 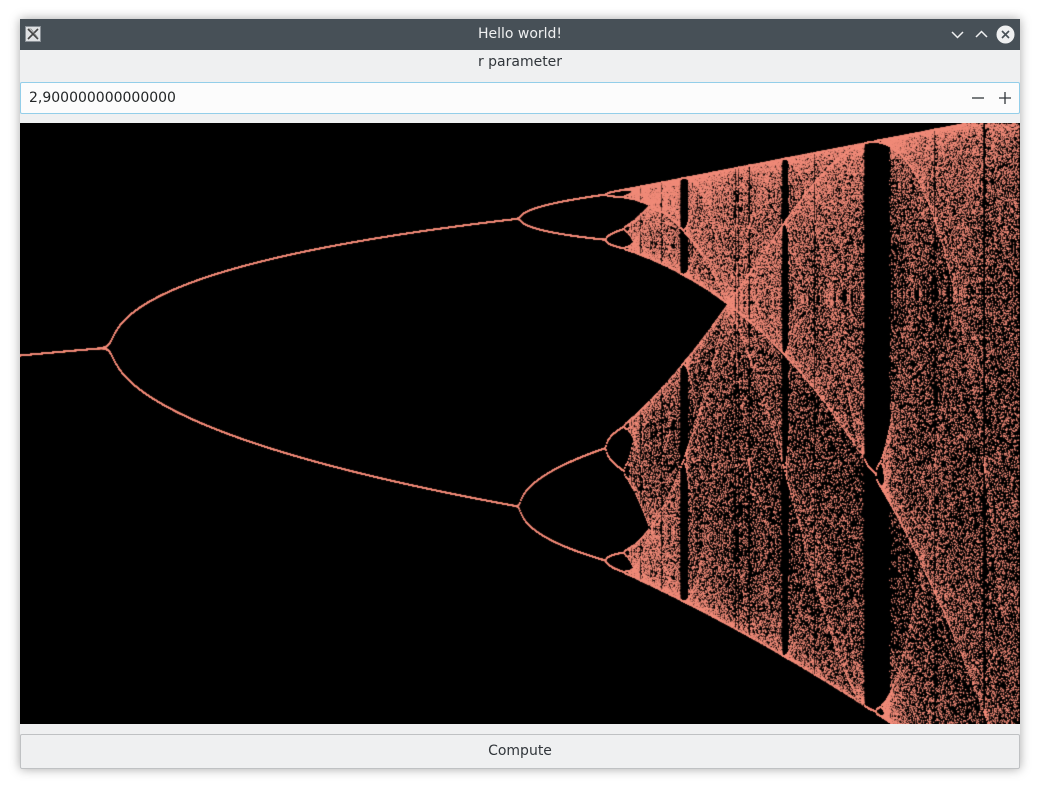 I want to click on minus-icon, so click(x=978, y=98).